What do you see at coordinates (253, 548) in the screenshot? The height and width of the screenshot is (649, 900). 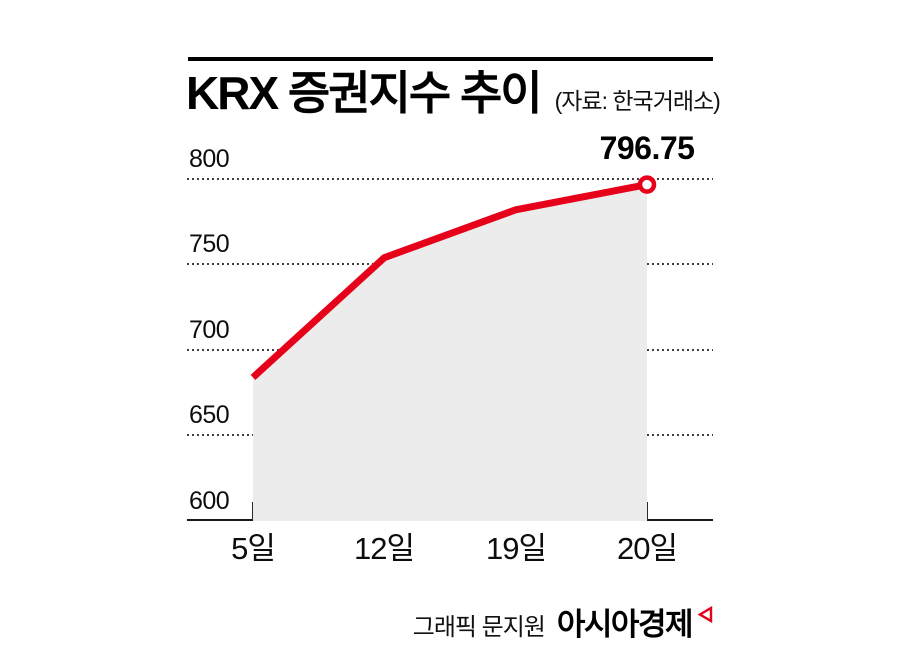 I see `x-axis-label: 5일` at bounding box center [253, 548].